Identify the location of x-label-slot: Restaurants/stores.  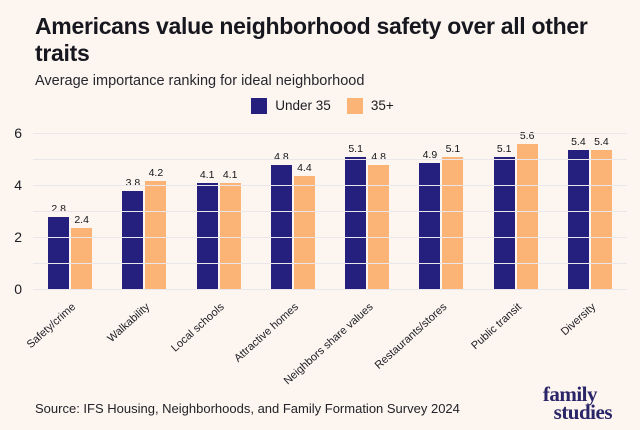
(425, 339).